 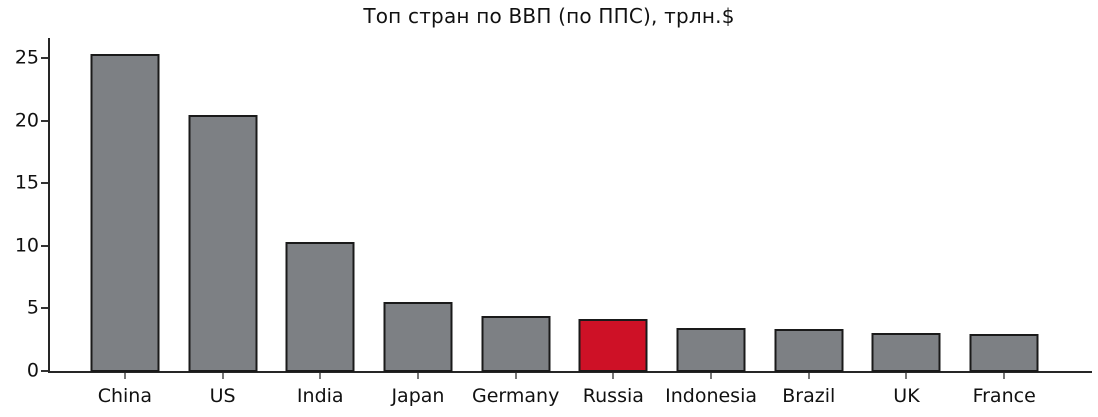 I want to click on x-axis-label-uk: UK, so click(x=906, y=396).